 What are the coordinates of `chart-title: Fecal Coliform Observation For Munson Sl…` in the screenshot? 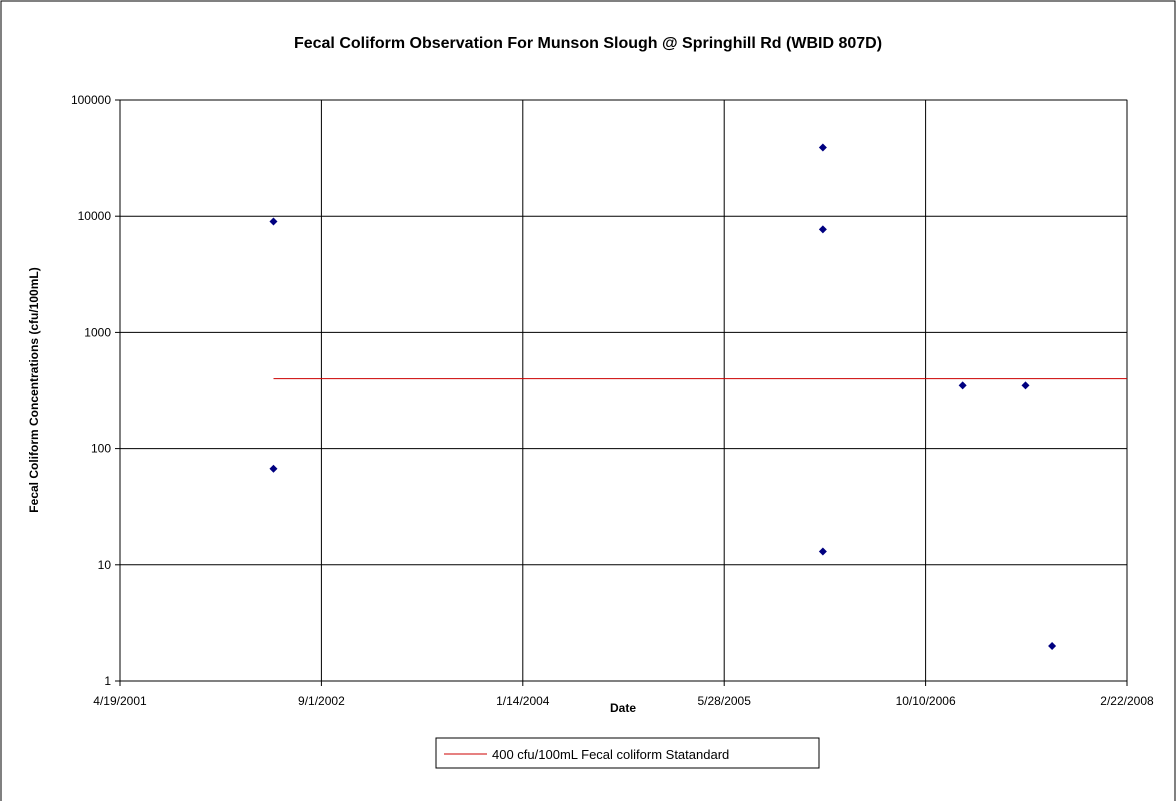 It's located at (588, 43).